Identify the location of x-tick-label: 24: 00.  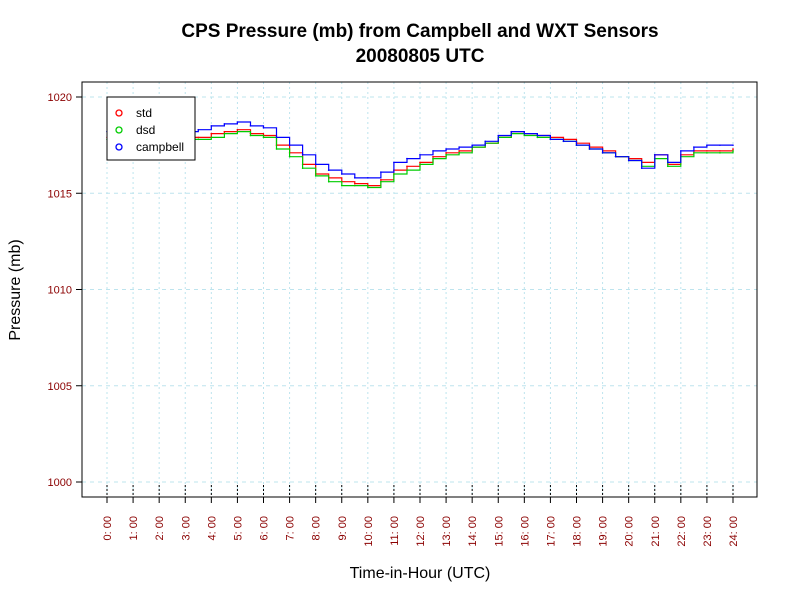
(734, 531).